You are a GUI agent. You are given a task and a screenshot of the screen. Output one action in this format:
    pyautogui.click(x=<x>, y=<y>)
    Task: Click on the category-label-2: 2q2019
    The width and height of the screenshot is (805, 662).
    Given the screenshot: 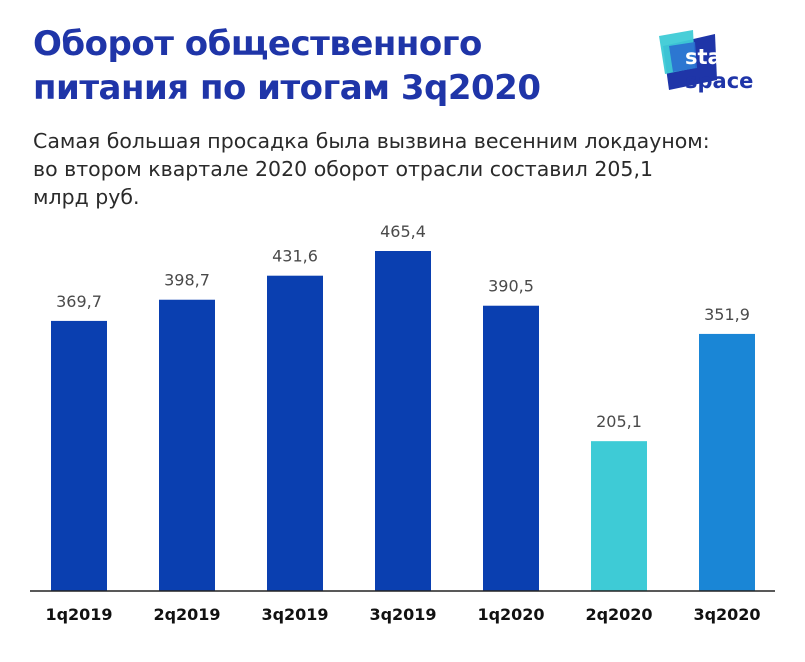 What is the action you would take?
    pyautogui.click(x=186, y=614)
    